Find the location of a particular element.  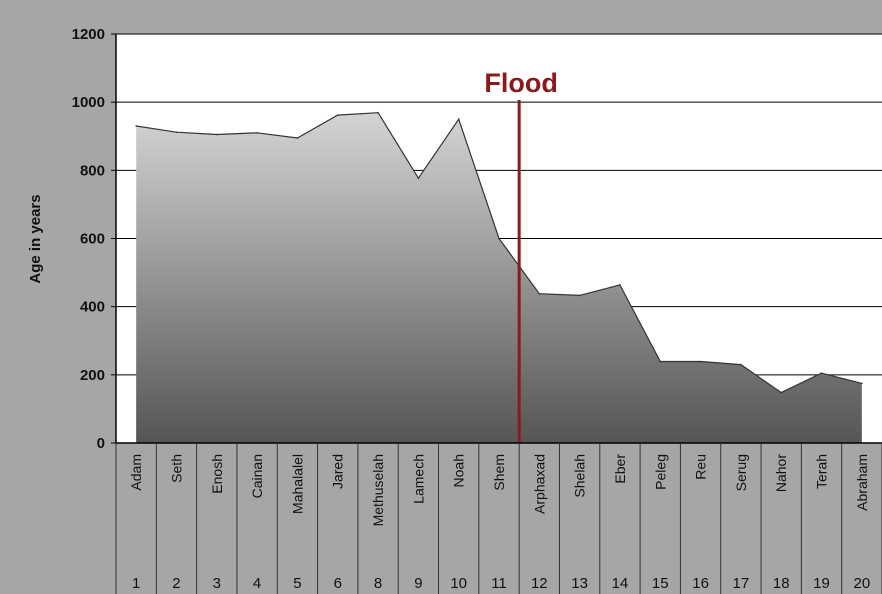

category-number: 3 is located at coordinates (217, 583).